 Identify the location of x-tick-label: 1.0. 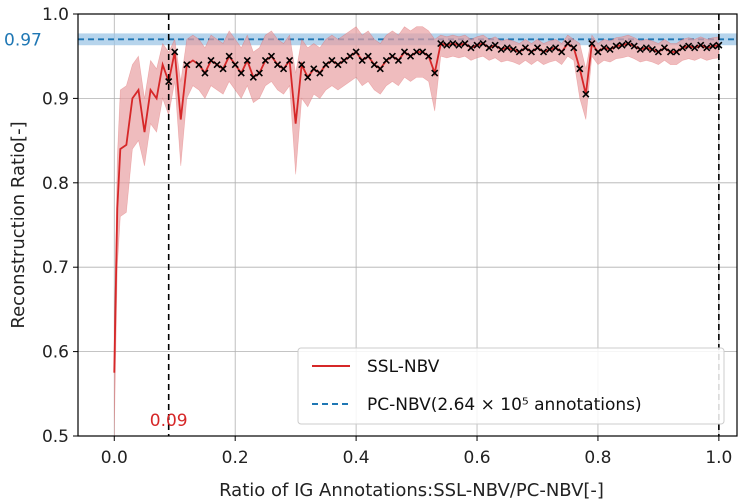
(718, 458).